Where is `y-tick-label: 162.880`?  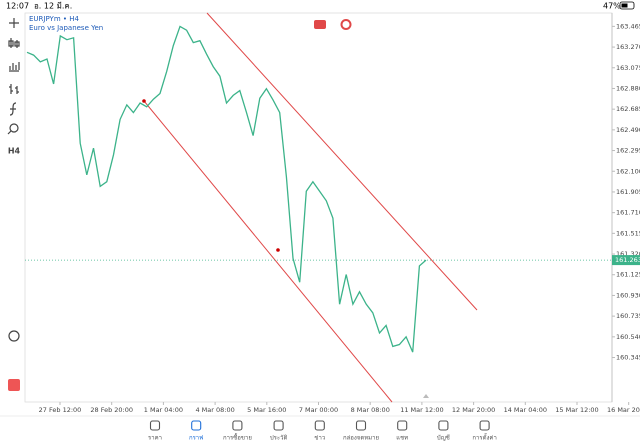
y-tick-label: 162.880 is located at coordinates (628, 88).